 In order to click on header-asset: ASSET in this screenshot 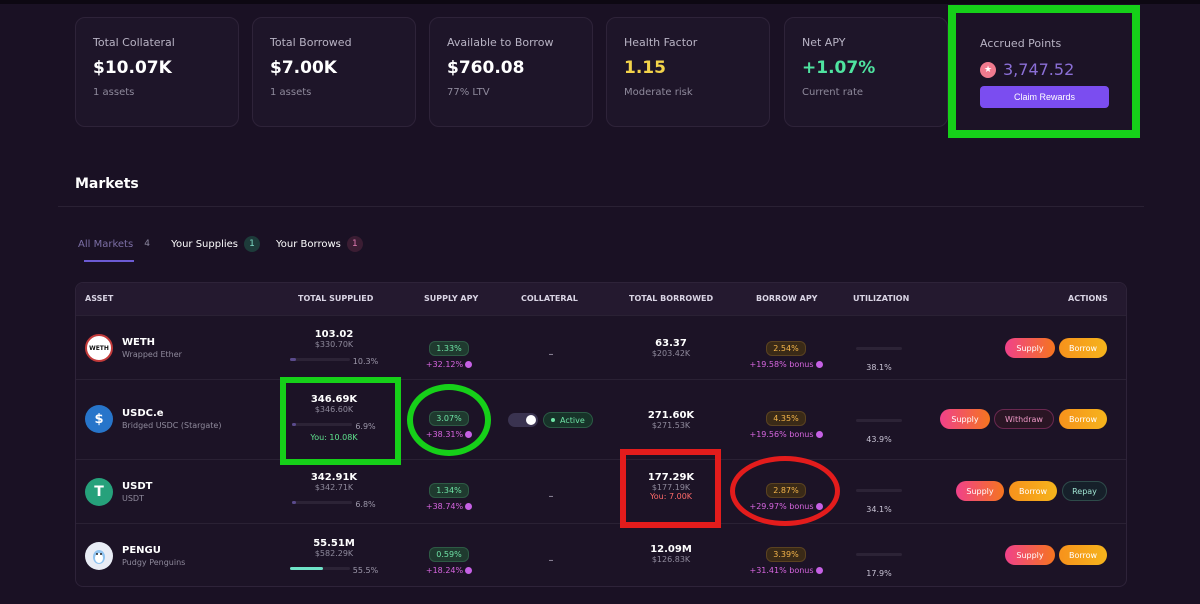, I will do `click(99, 298)`.